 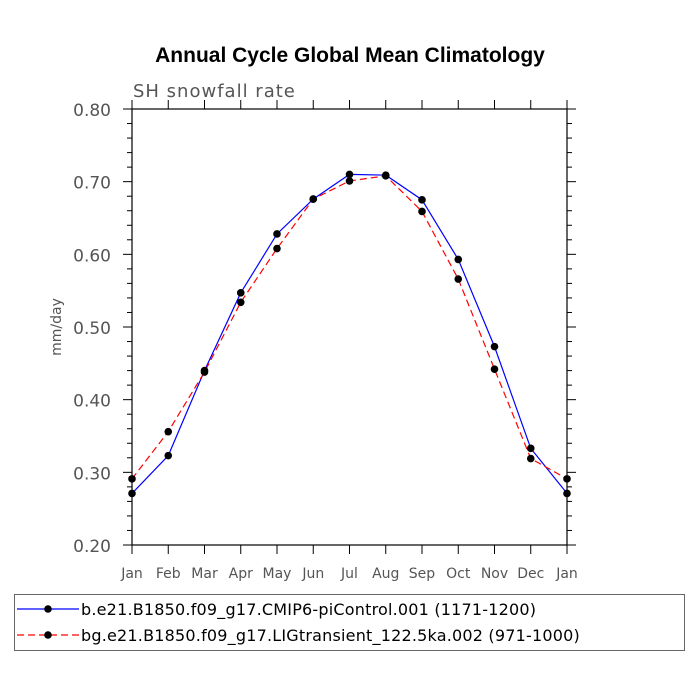 What do you see at coordinates (92, 329) in the screenshot?
I see `y-tick-label: 0.50` at bounding box center [92, 329].